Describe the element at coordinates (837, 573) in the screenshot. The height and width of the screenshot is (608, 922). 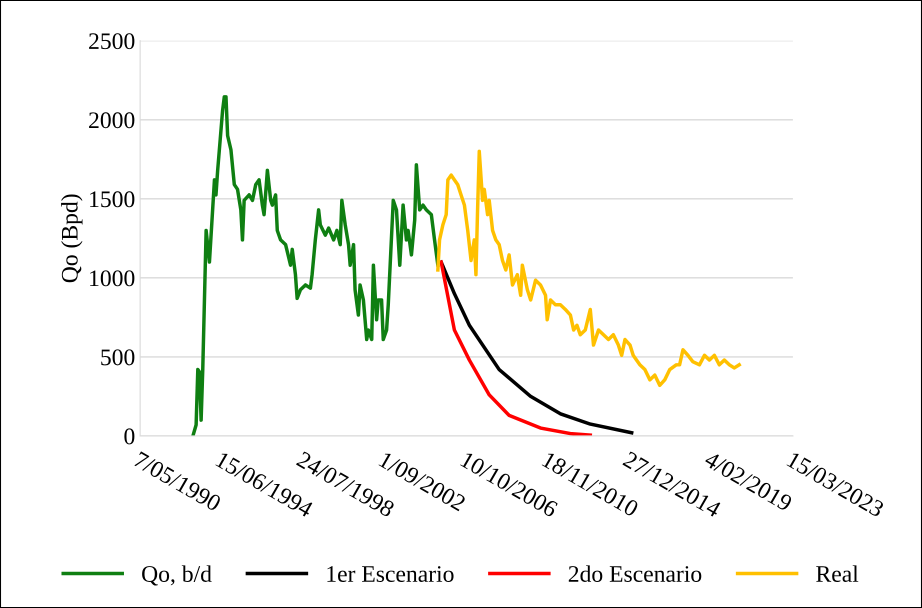
I see `legend-label: Real` at that location.